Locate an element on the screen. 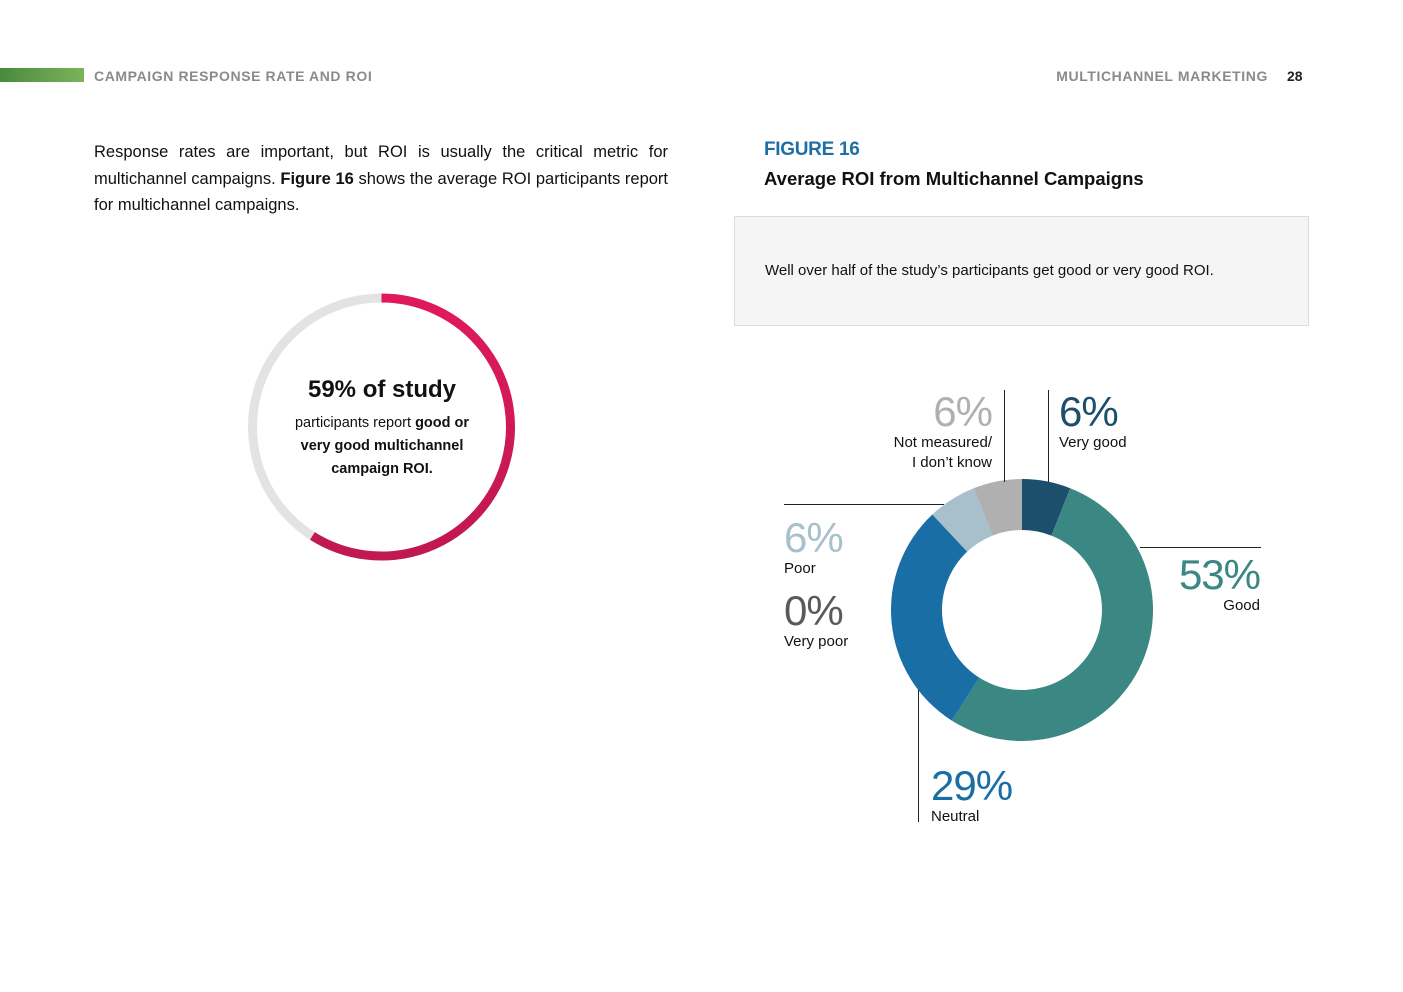  report-title: MULTICHANNEL MARKETING is located at coordinates (1162, 76).